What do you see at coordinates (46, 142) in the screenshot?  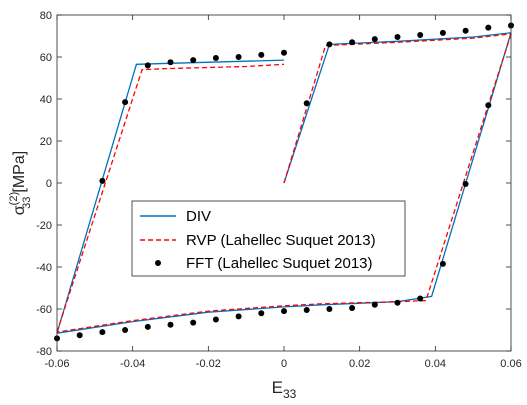 I see `y-tick-label: 20` at bounding box center [46, 142].